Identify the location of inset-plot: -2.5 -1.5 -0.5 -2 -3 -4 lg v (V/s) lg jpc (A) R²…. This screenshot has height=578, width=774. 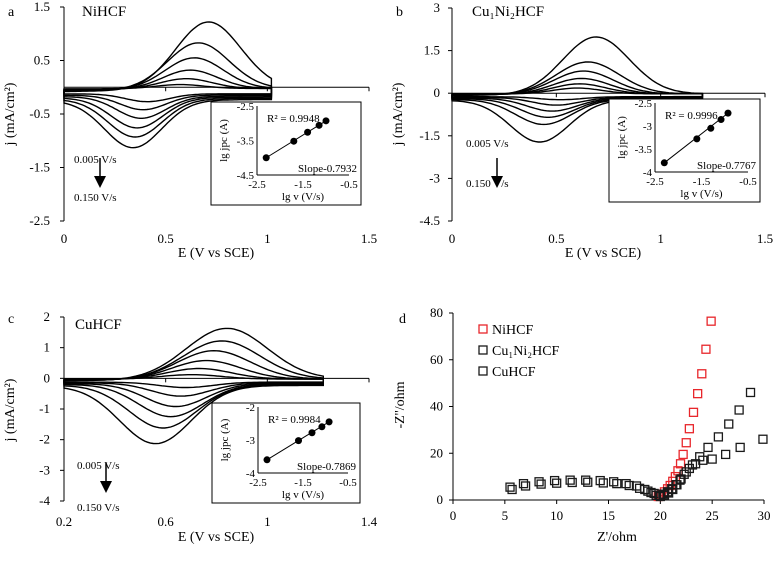
(286, 453).